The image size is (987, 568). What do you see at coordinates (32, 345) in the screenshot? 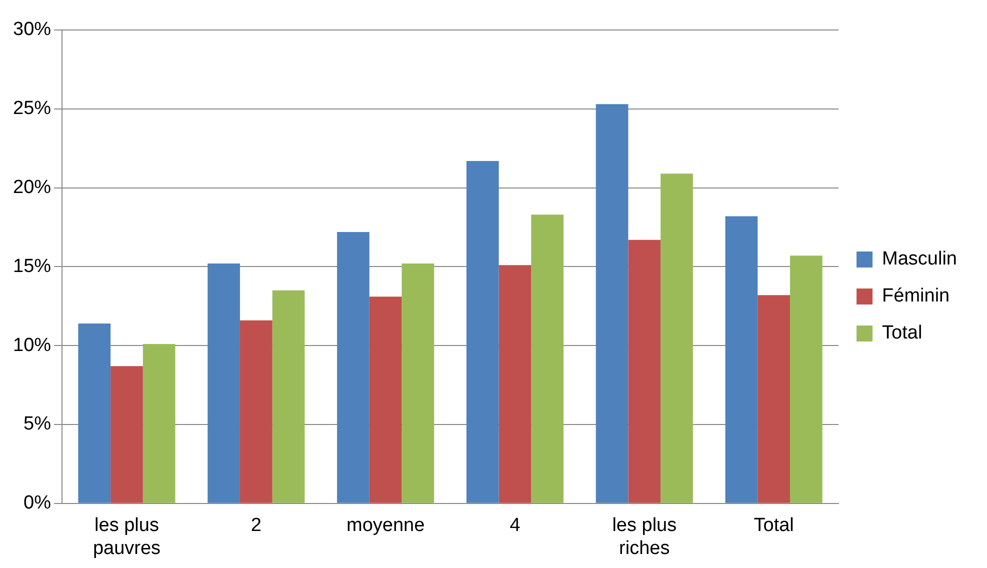
I see `y-tick-label: 10%` at bounding box center [32, 345].